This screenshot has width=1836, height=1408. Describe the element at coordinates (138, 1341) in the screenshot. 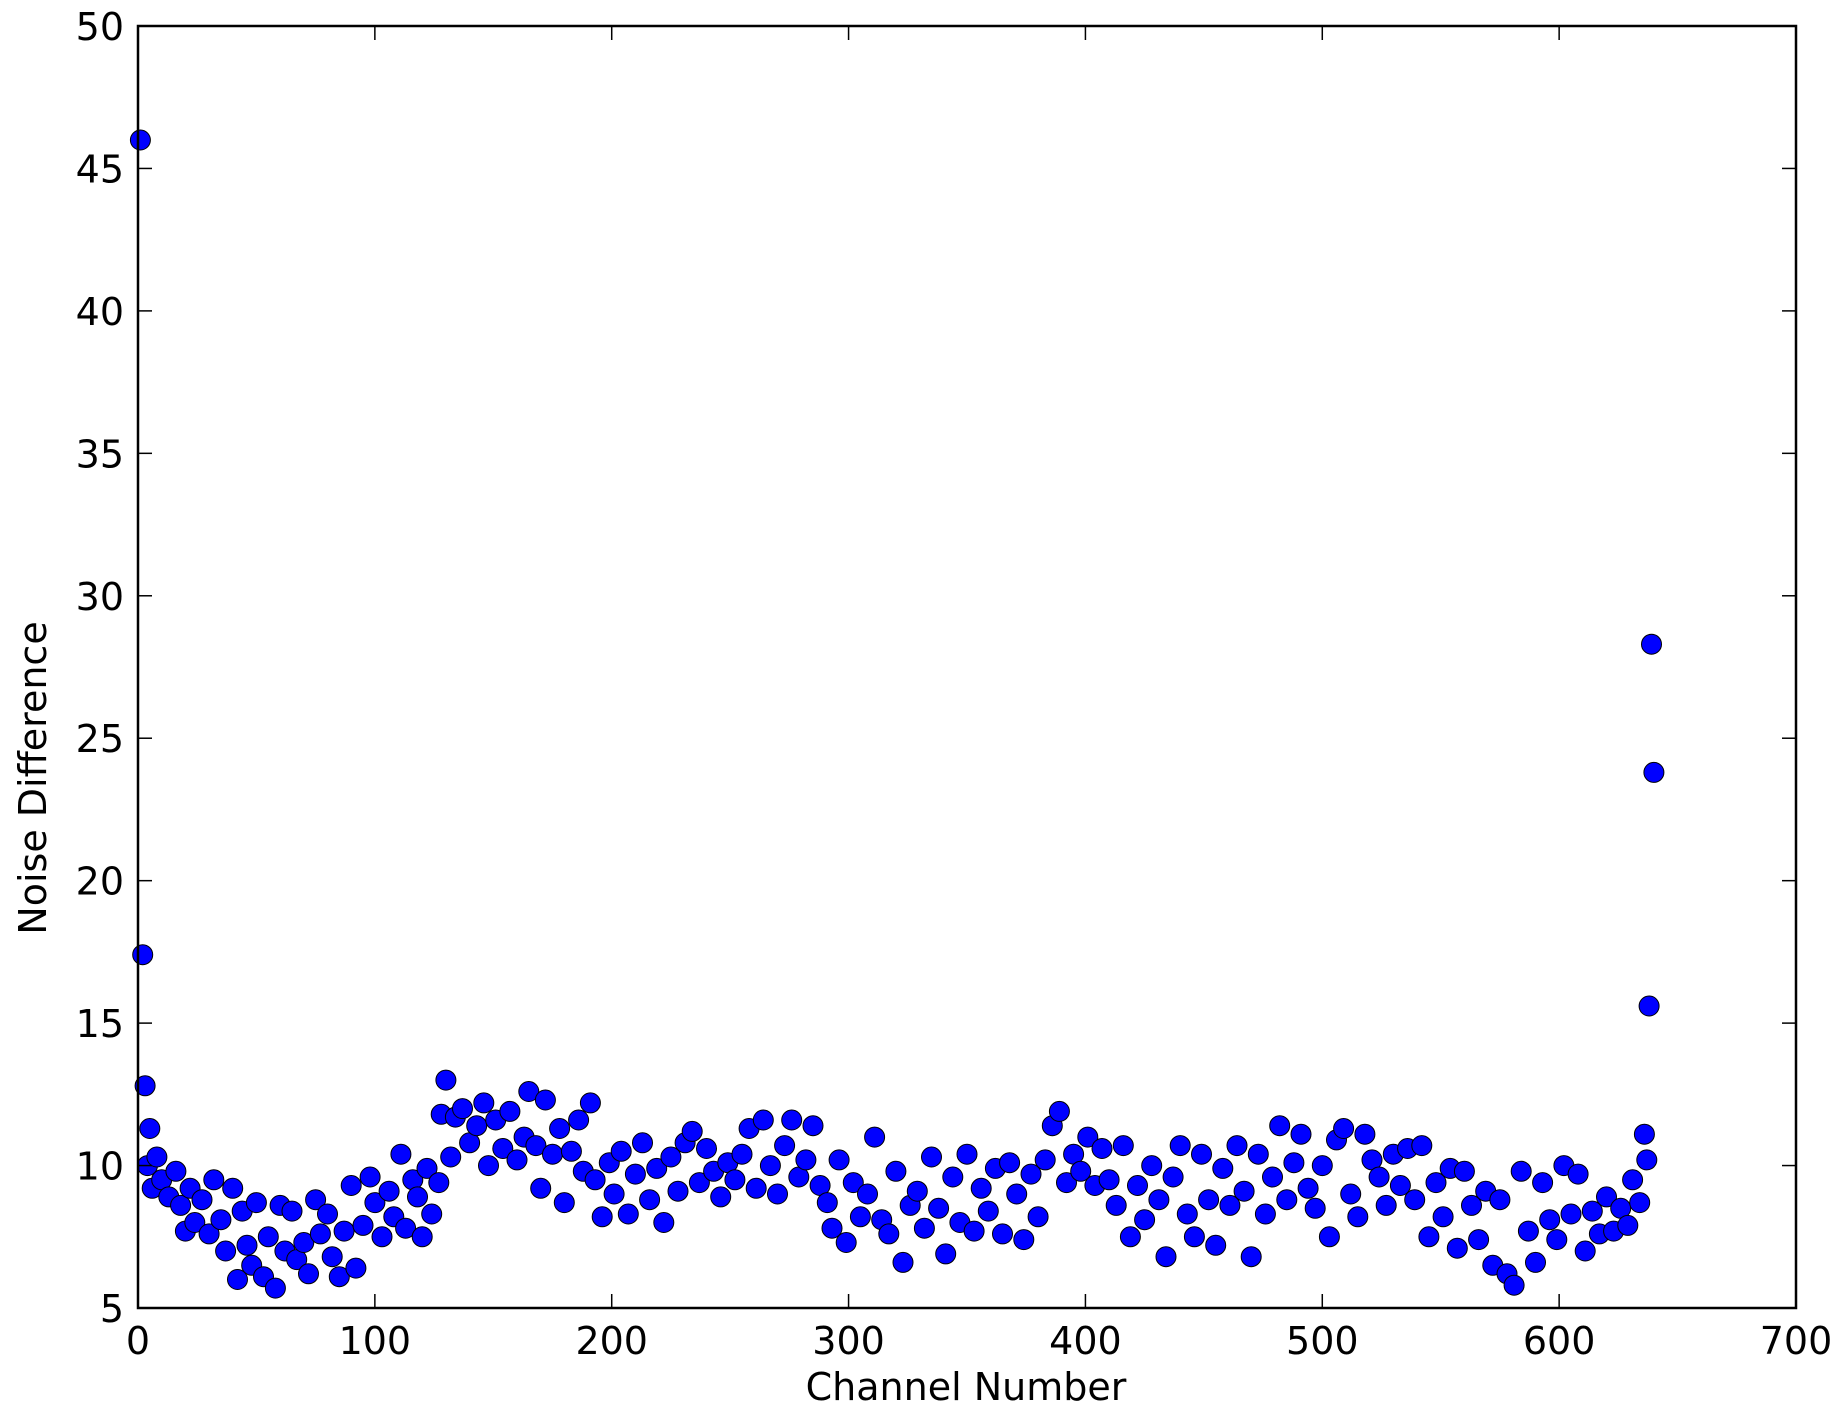

I see `x-tick-label: 0` at that location.